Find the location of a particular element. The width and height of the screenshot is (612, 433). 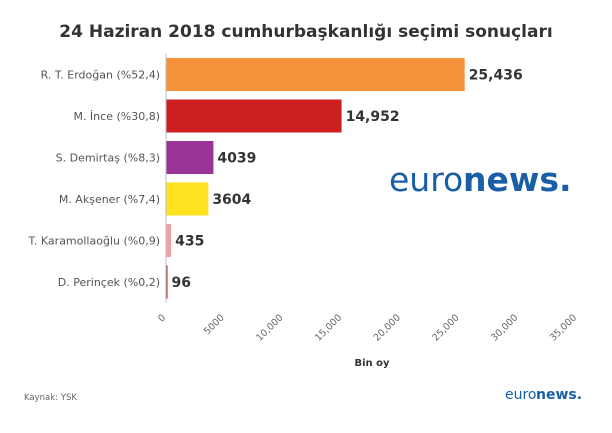

data-label: 96 is located at coordinates (181, 283).